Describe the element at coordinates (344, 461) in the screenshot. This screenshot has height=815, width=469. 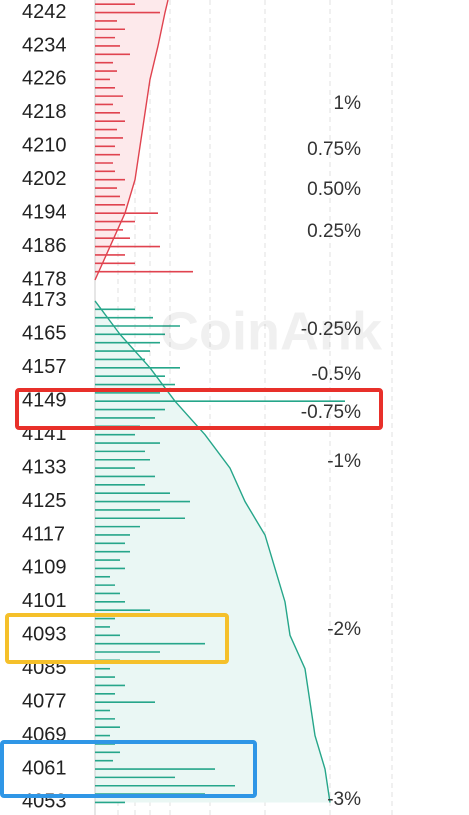
I see `percent-label: -1%` at that location.